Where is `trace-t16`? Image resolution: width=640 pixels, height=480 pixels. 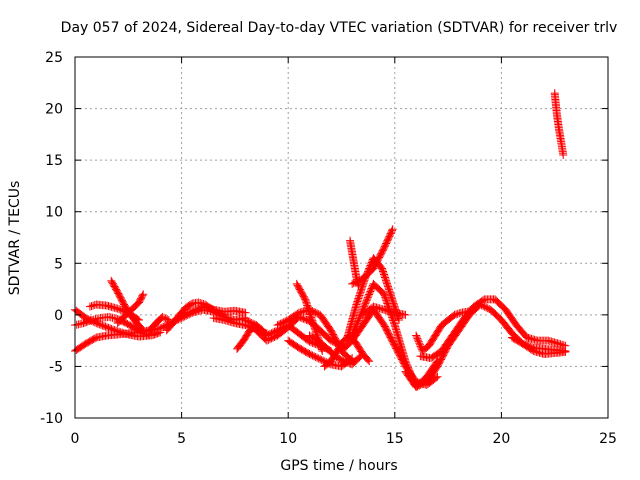
trace-t16 is located at coordinates (309, 317).